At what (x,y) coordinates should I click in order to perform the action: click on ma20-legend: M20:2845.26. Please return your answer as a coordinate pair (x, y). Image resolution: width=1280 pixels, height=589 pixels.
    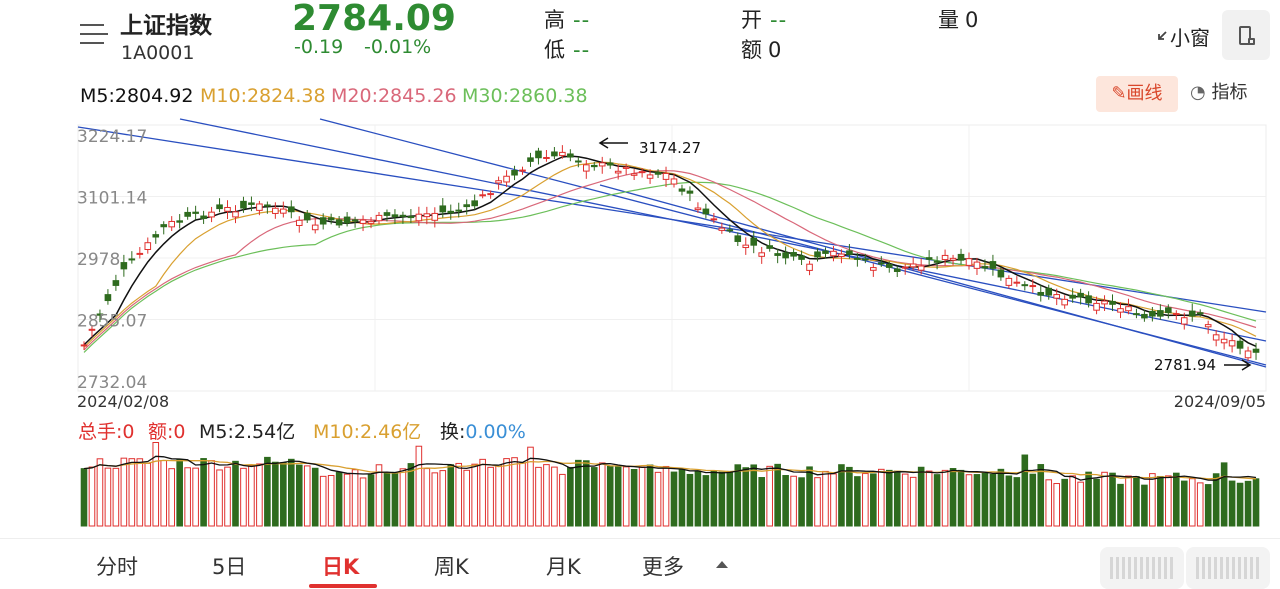
    Looking at the image, I should click on (394, 96).